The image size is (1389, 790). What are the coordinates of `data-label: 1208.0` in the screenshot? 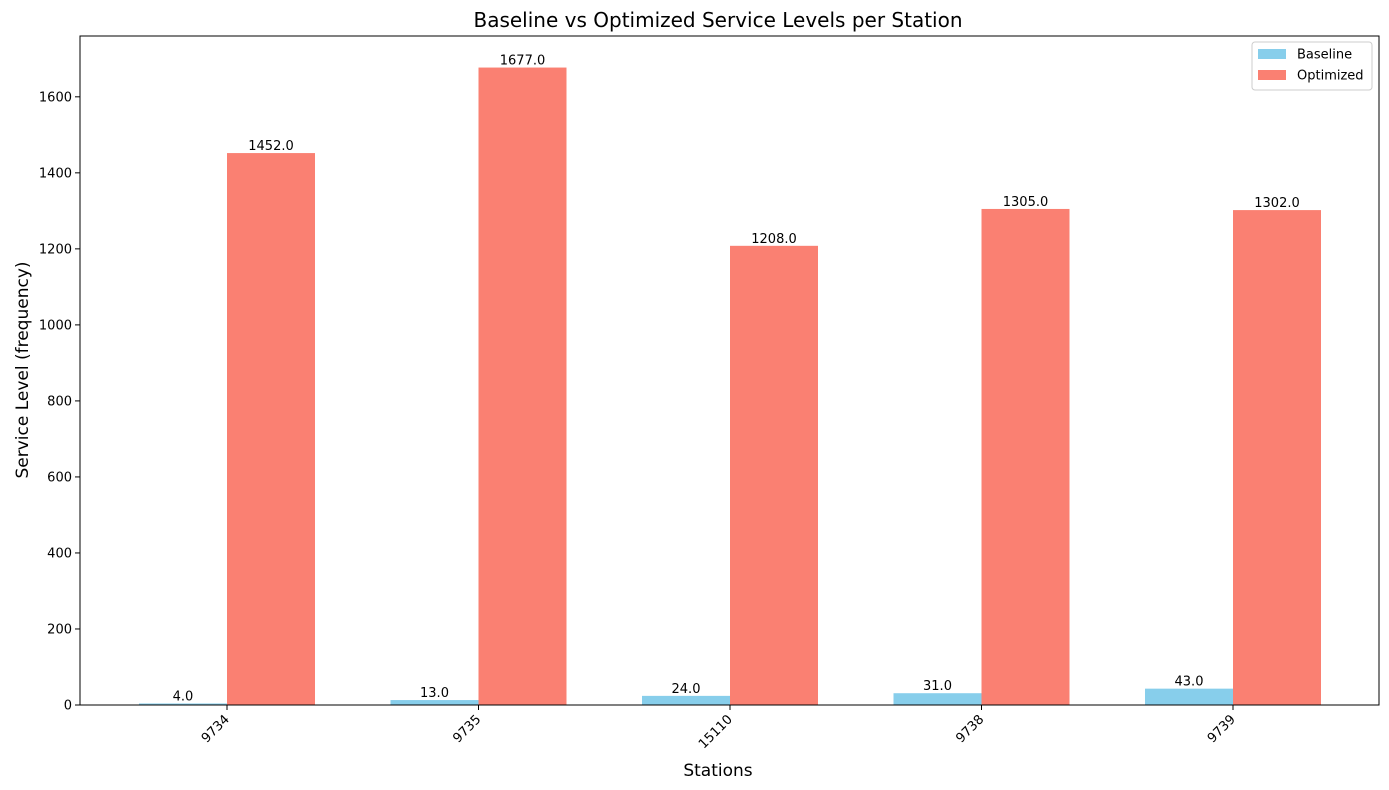 It's located at (774, 239).